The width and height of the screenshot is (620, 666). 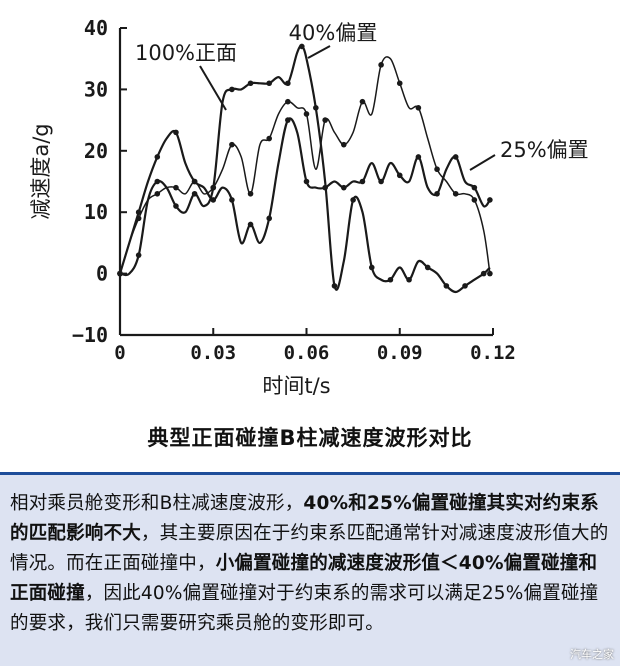 What do you see at coordinates (493, 353) in the screenshot?
I see `x-tick-label: 0.12` at bounding box center [493, 353].